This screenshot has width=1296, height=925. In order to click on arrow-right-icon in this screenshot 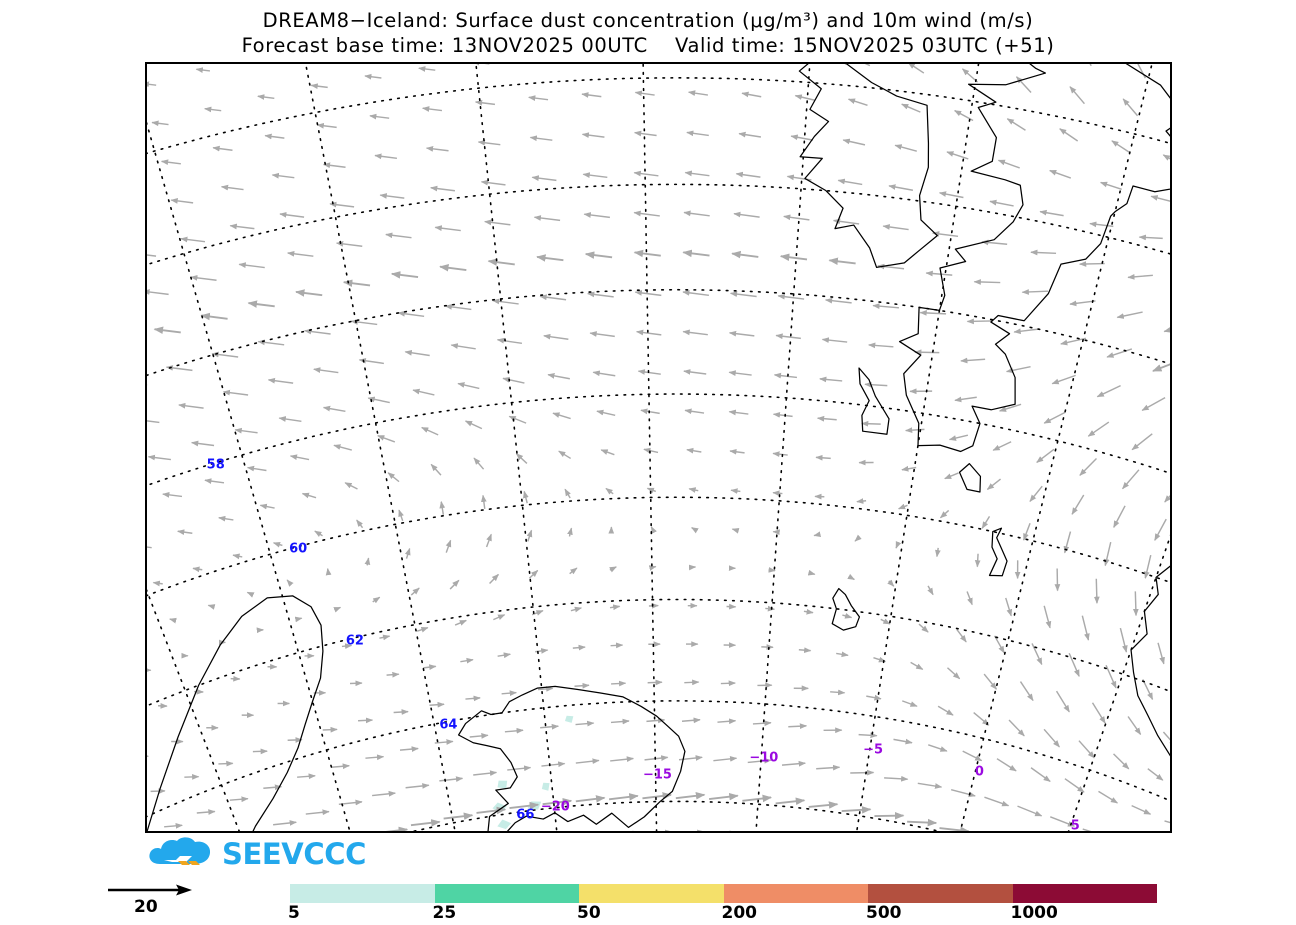, I will do `click(150, 890)`.